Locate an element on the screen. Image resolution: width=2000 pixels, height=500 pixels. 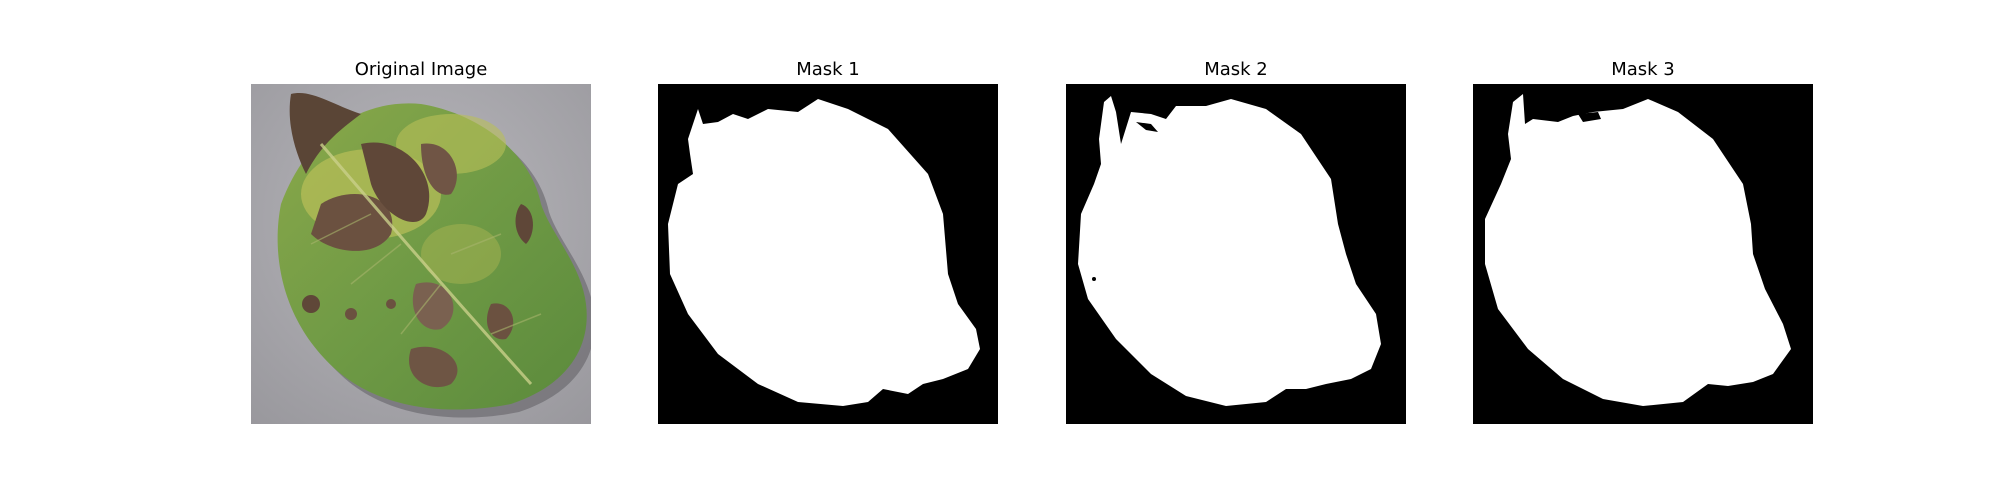
mask-2-image is located at coordinates (1236, 254).